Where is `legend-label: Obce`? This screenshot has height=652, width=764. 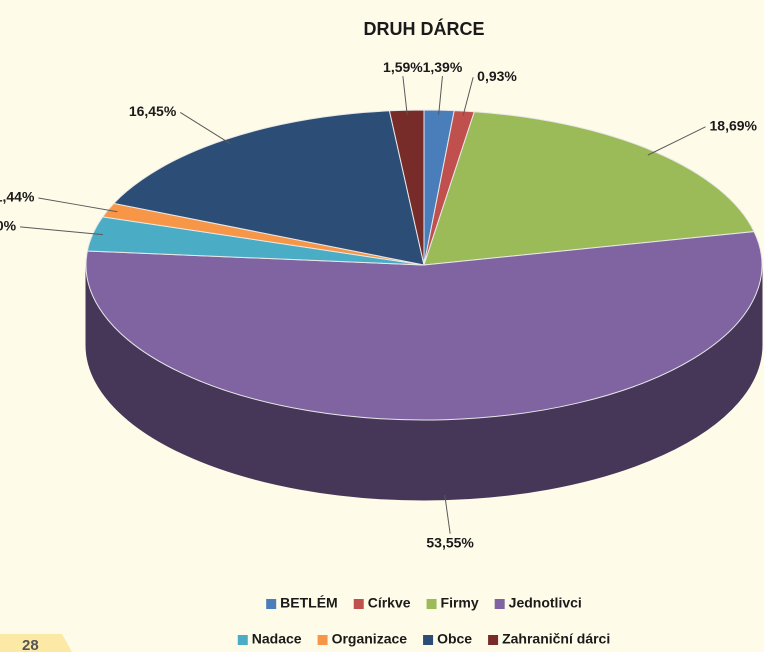
legend-label: Obce is located at coordinates (454, 639).